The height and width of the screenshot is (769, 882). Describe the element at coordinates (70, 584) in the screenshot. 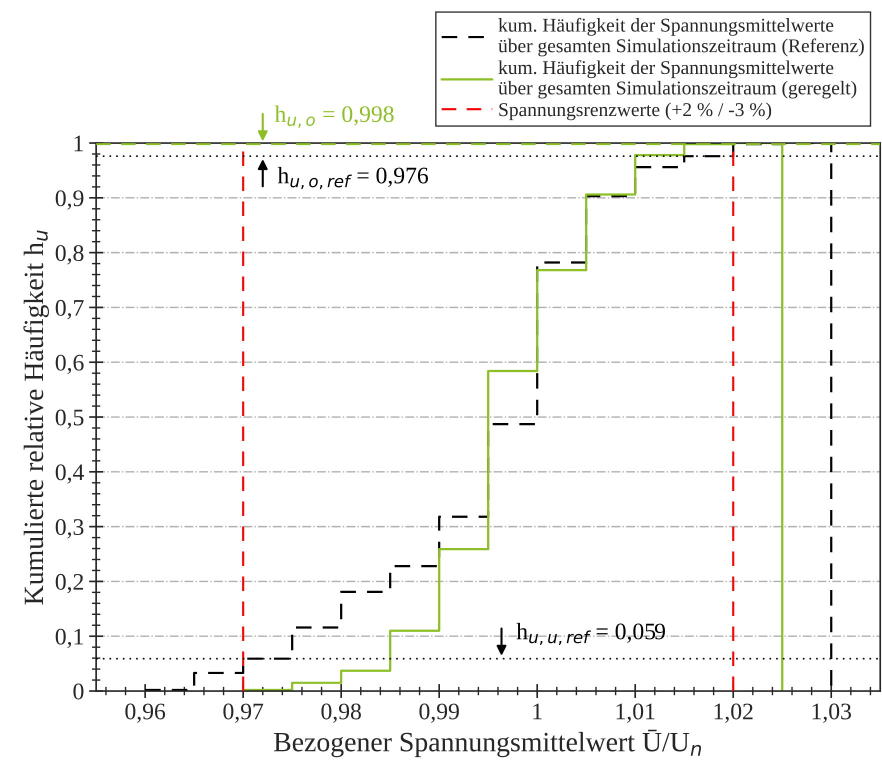

I see `y-tick-label: 0,2` at that location.